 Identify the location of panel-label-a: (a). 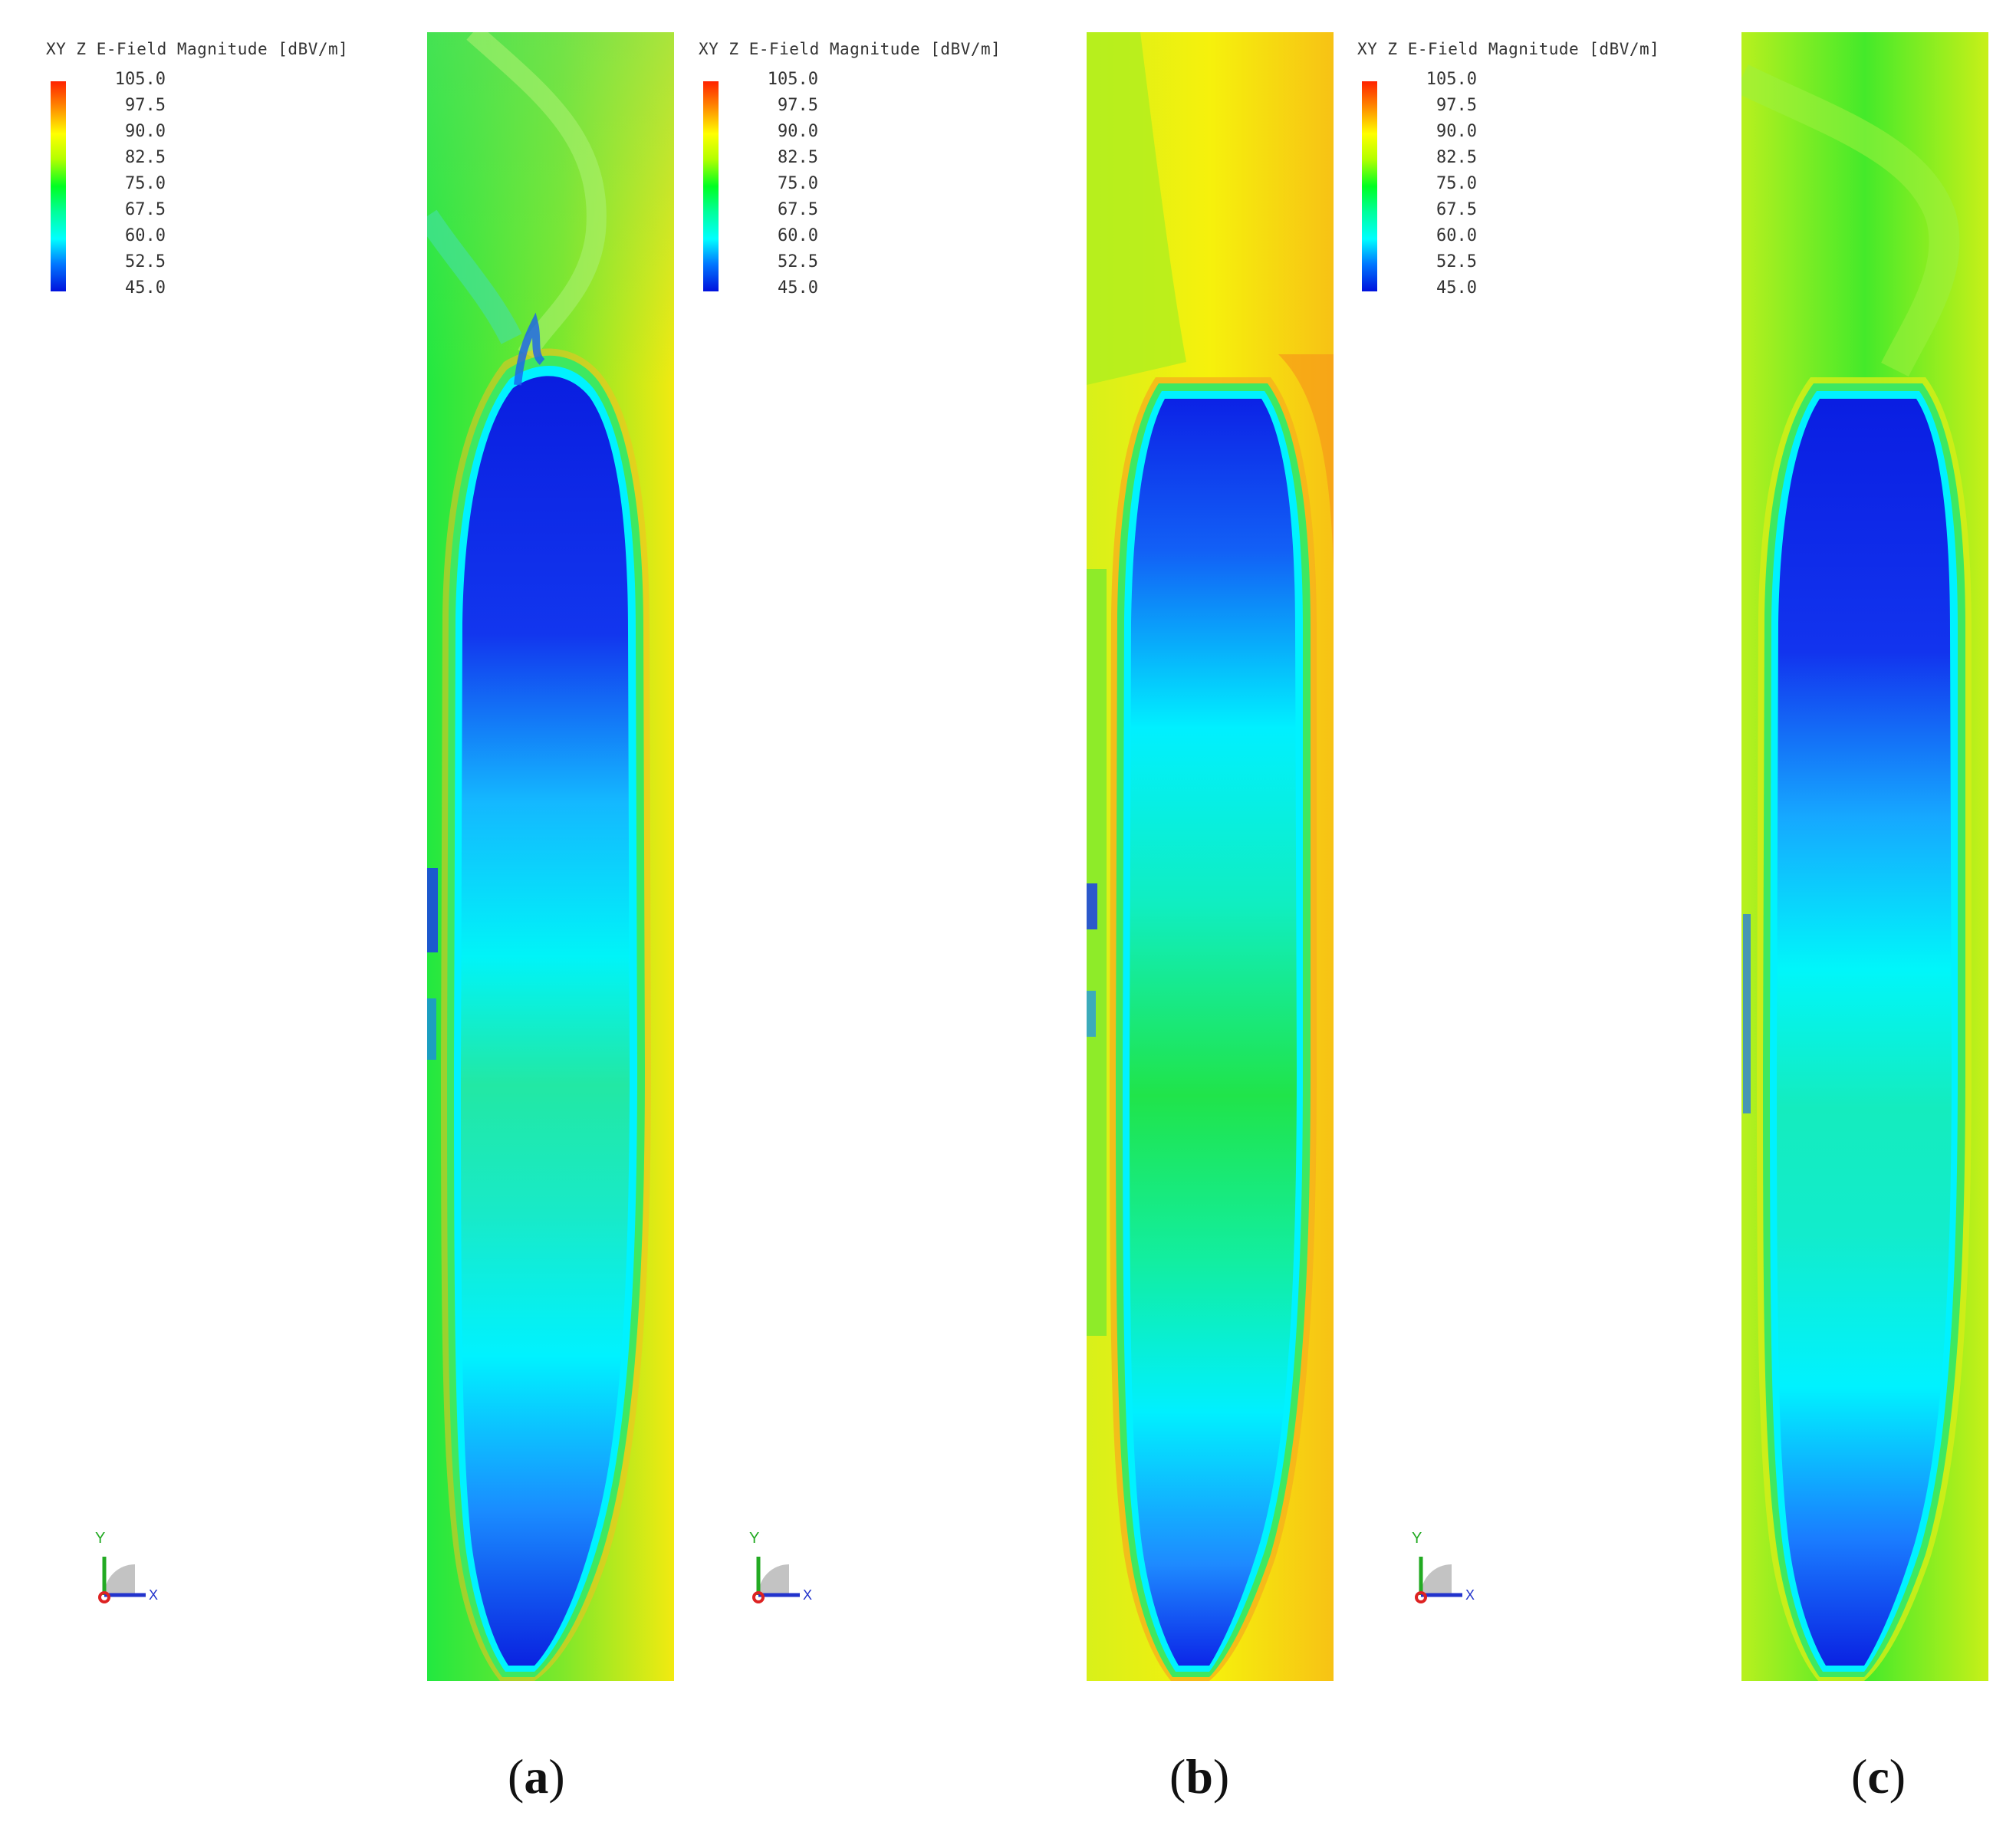
(536, 1776).